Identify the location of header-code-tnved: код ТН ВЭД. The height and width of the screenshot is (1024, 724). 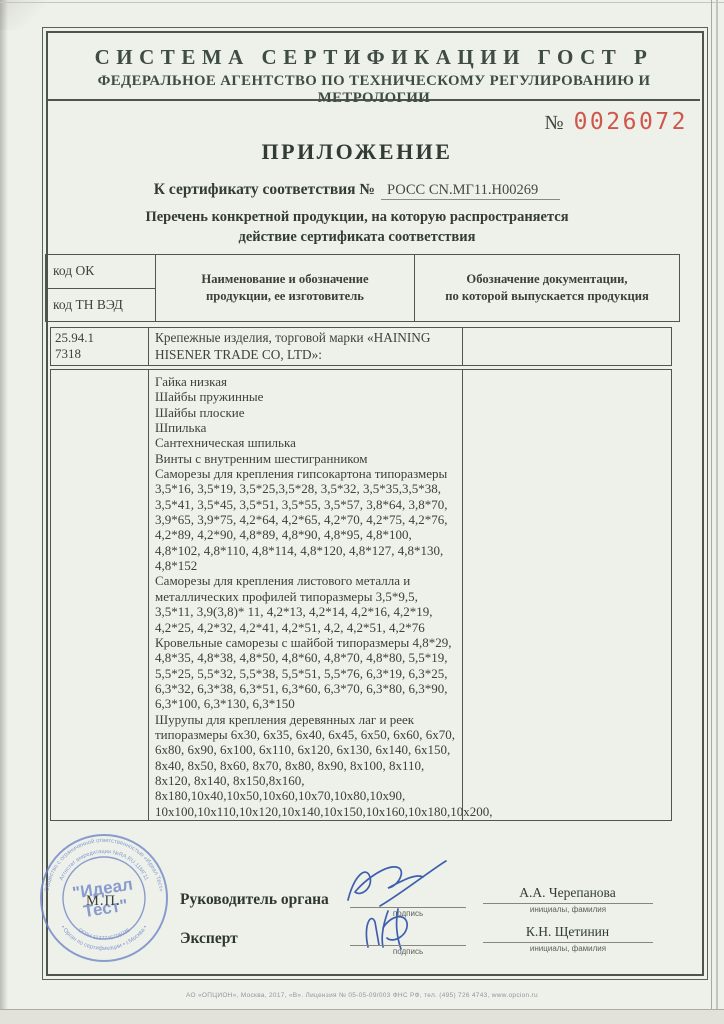
(88, 304).